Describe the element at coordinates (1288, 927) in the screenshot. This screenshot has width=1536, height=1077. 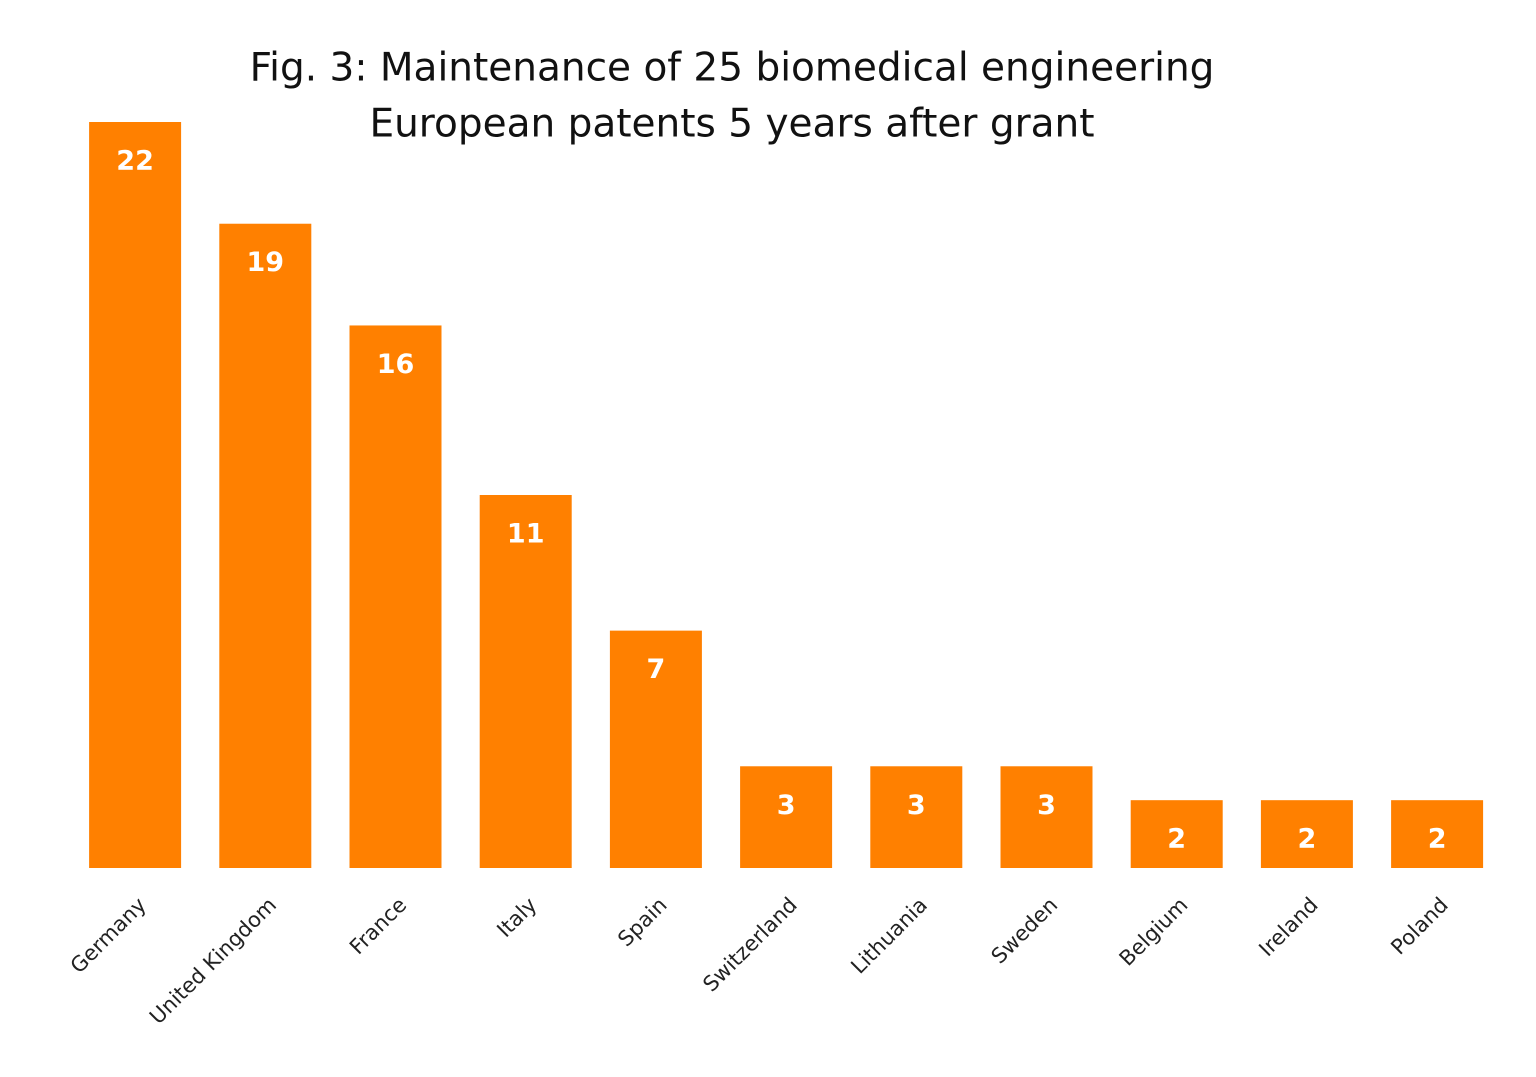
I see `x-tick-label: Ireland` at that location.